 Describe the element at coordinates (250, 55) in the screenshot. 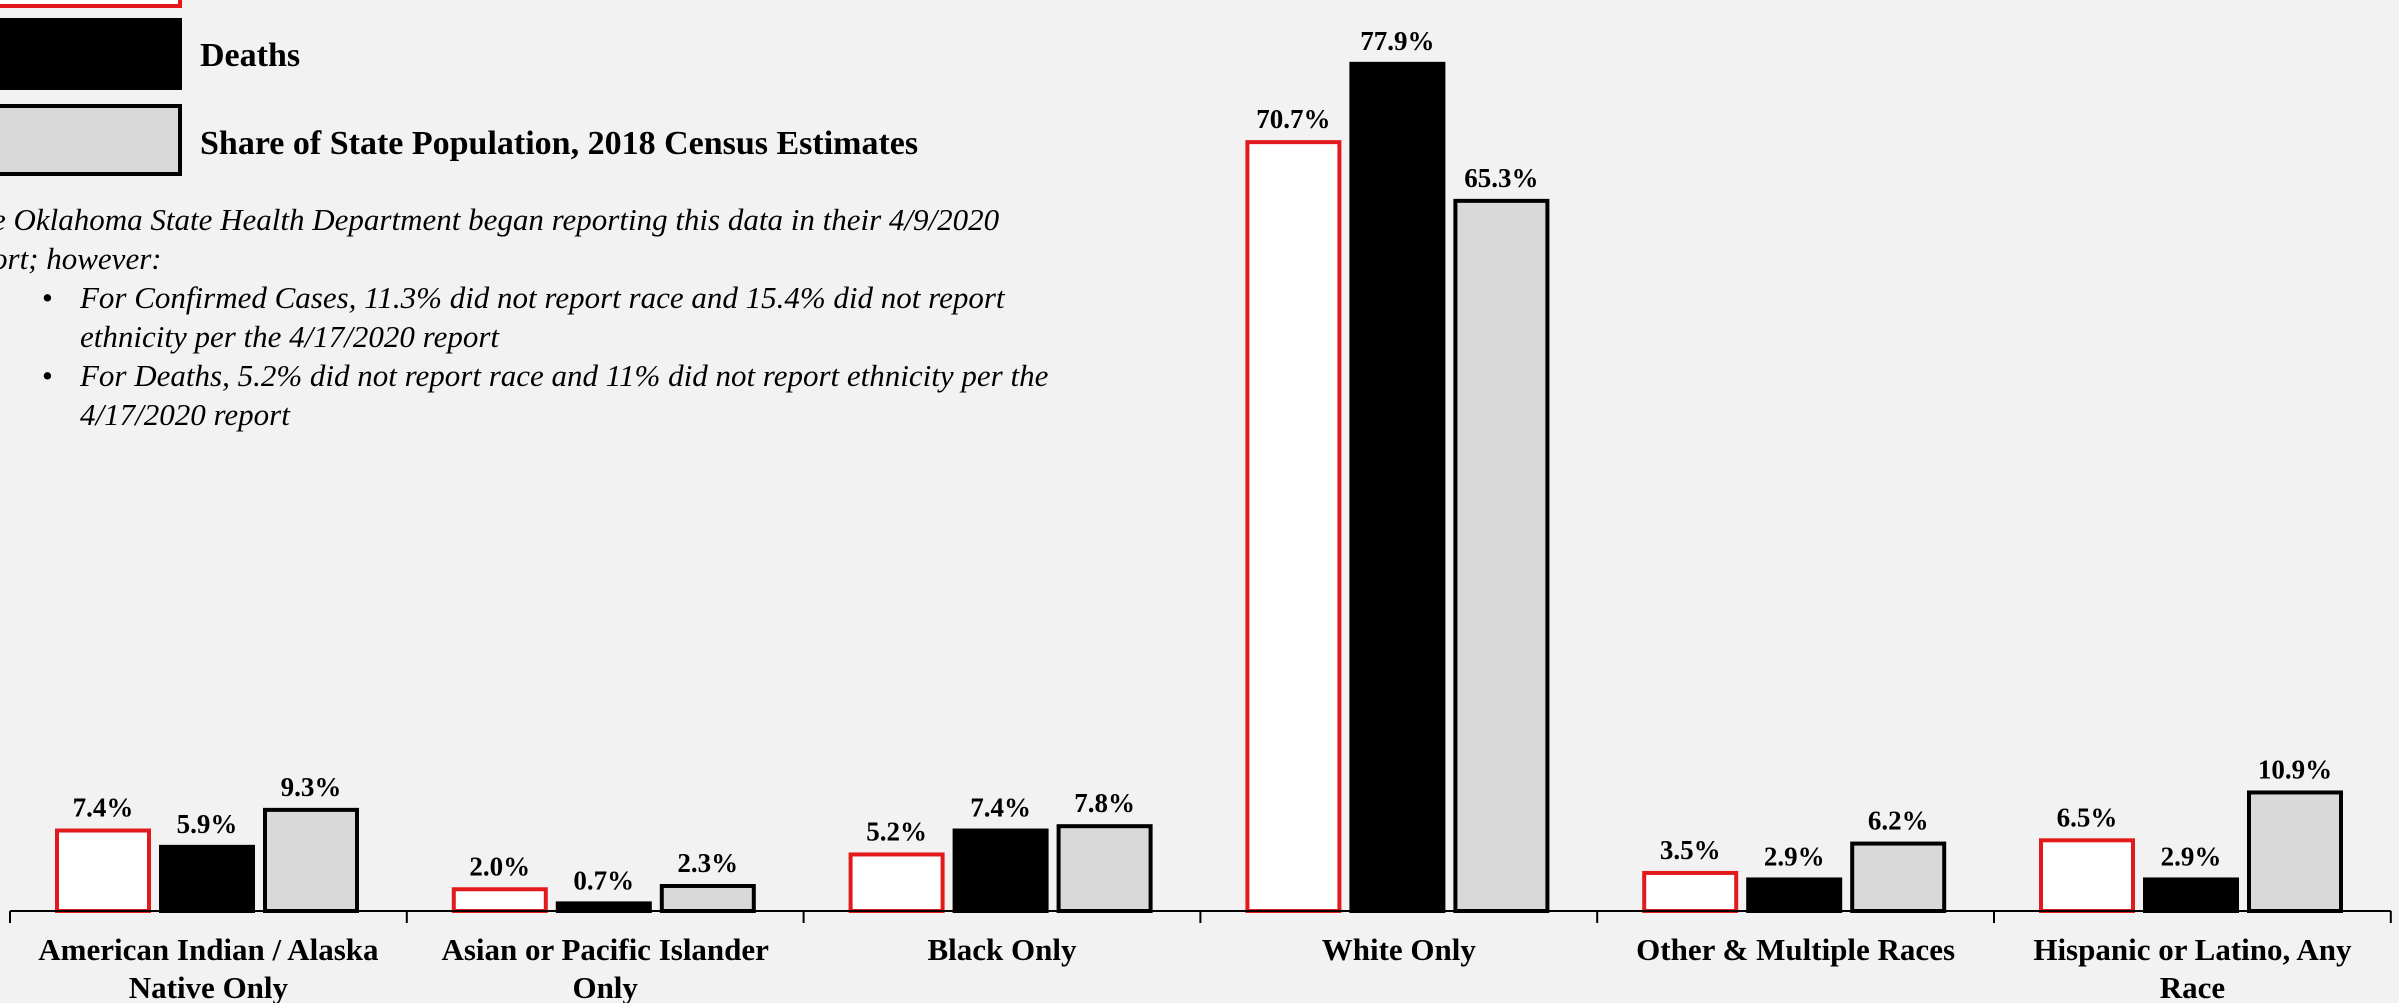

I see `legend-label-1: Deaths` at that location.